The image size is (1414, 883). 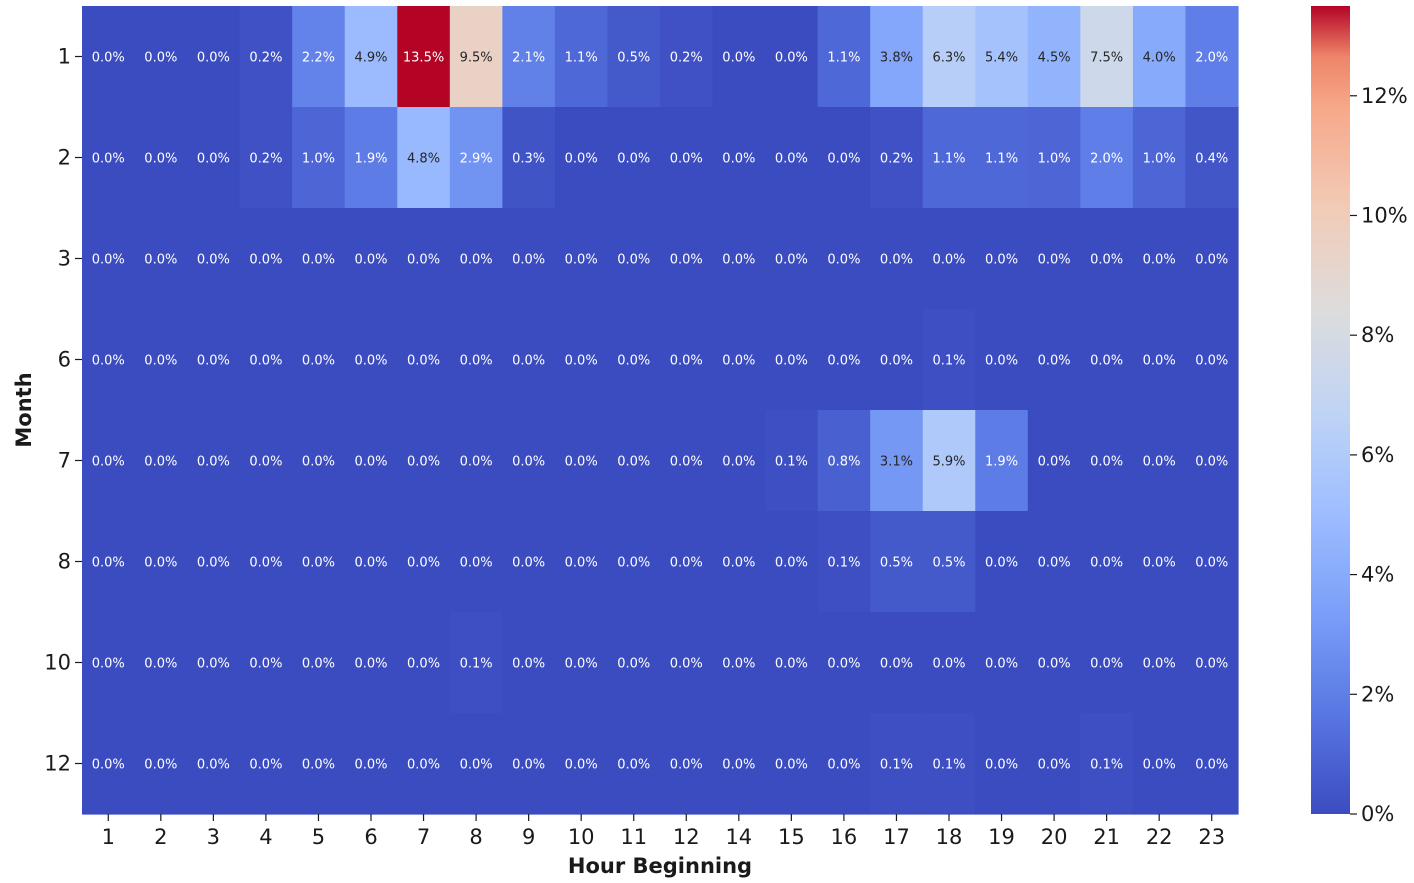 I want to click on x-tick-label: 8, so click(x=475, y=837).